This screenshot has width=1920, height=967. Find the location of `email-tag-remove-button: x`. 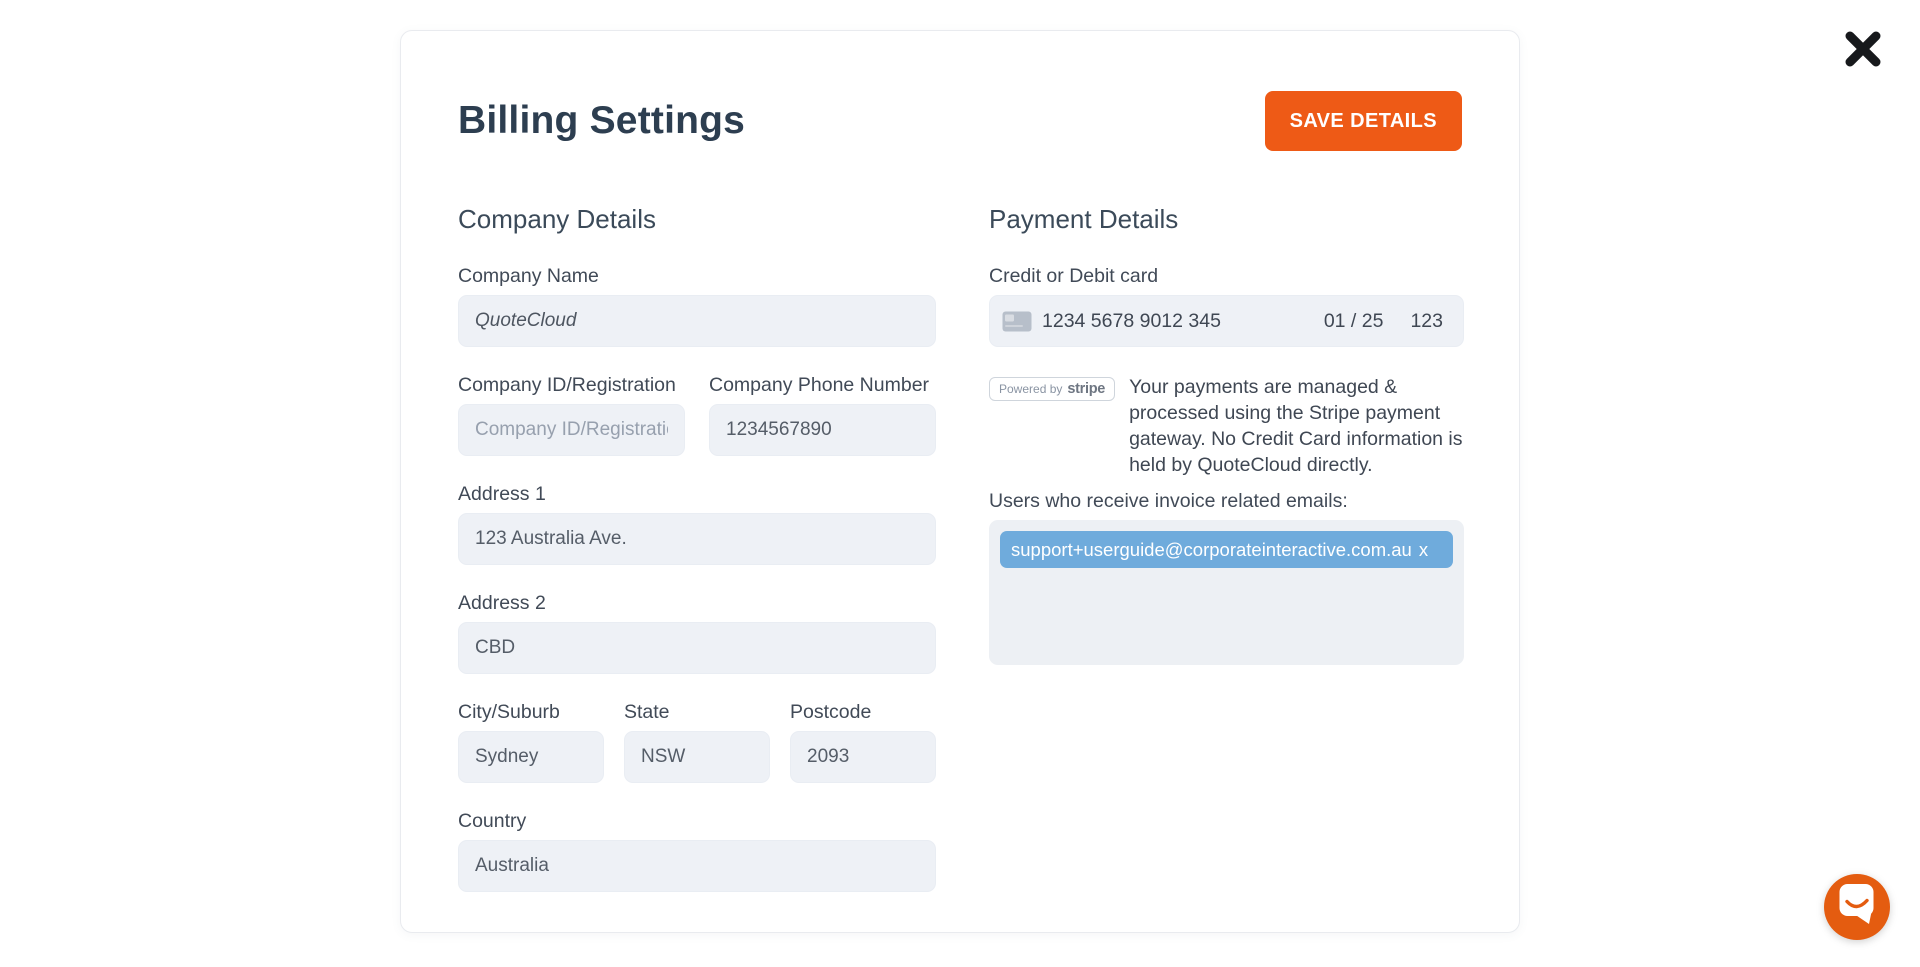

email-tag-remove-button: x is located at coordinates (1423, 549).